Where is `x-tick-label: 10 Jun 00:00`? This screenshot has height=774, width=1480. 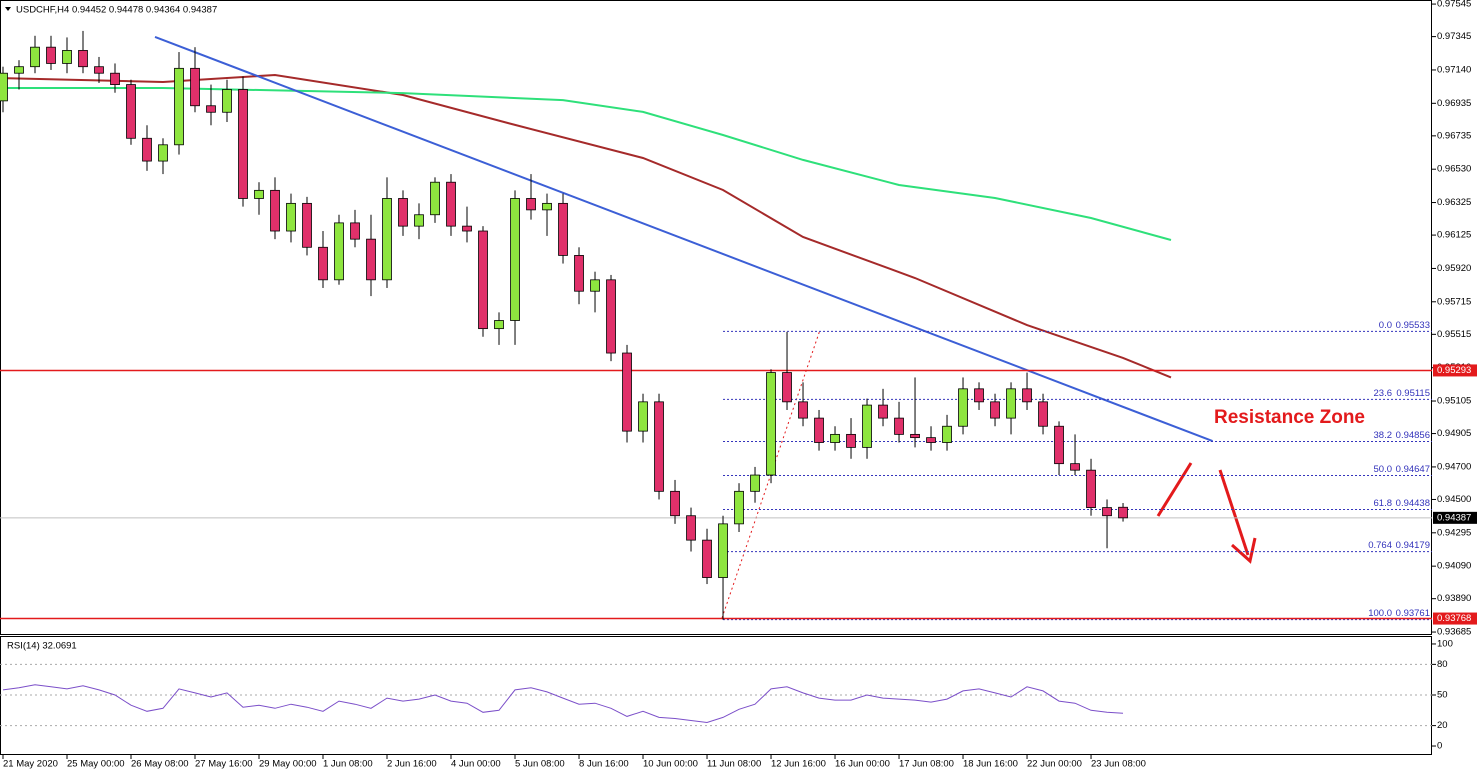 x-tick-label: 10 Jun 00:00 is located at coordinates (670, 764).